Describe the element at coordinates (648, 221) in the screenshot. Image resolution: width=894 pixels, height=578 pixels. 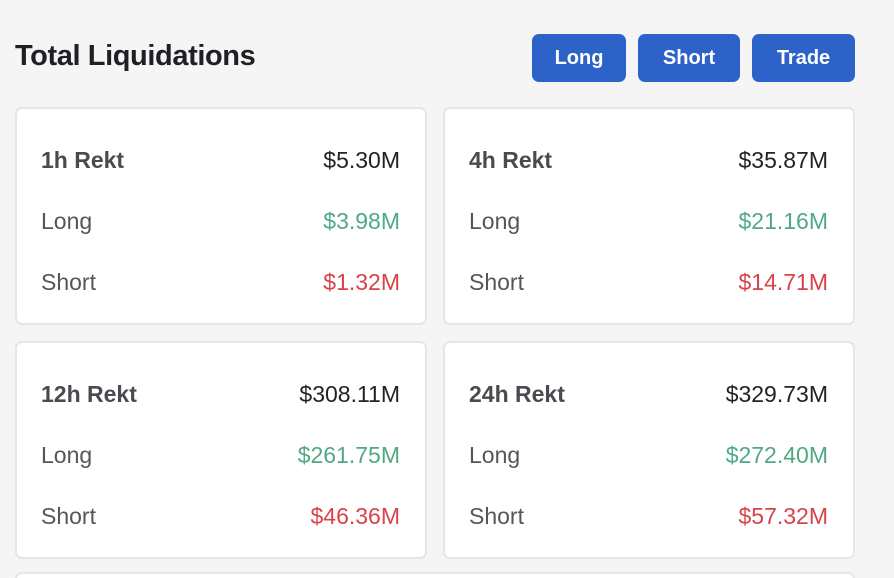
I see `long-row: Long $21.16M` at that location.